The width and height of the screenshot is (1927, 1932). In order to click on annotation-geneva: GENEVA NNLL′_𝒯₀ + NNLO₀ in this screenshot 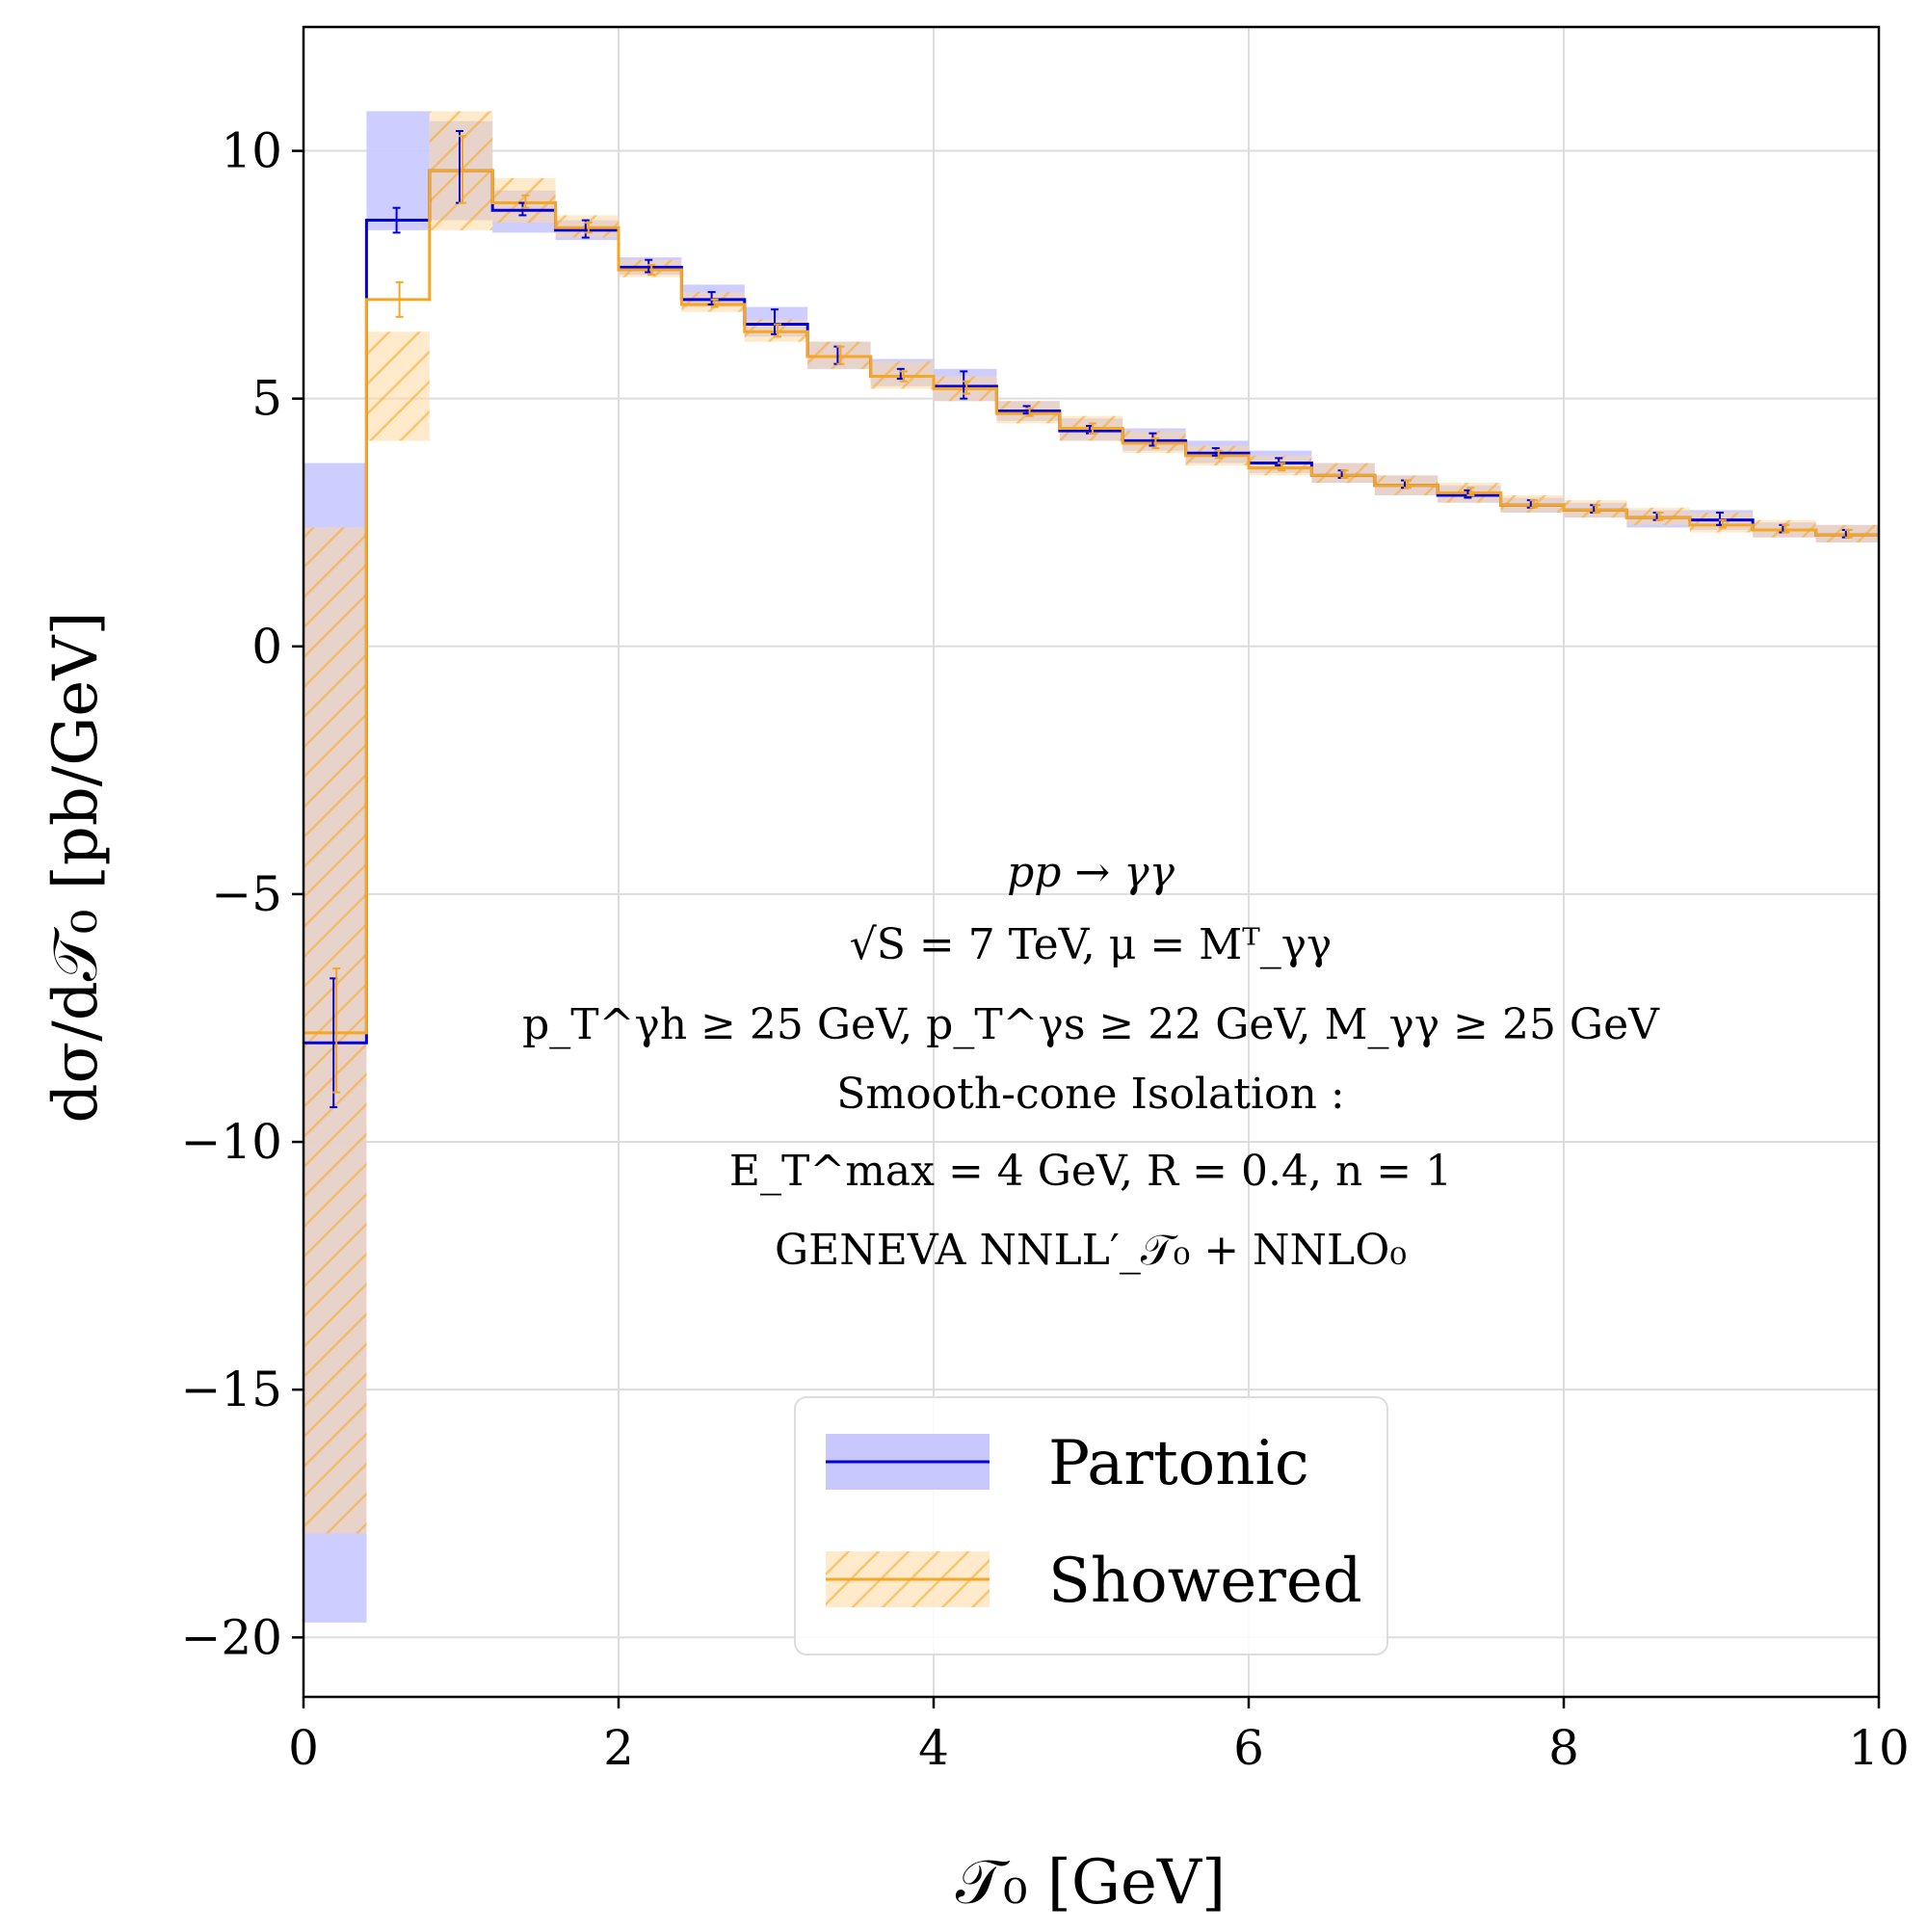, I will do `click(1091, 1250)`.